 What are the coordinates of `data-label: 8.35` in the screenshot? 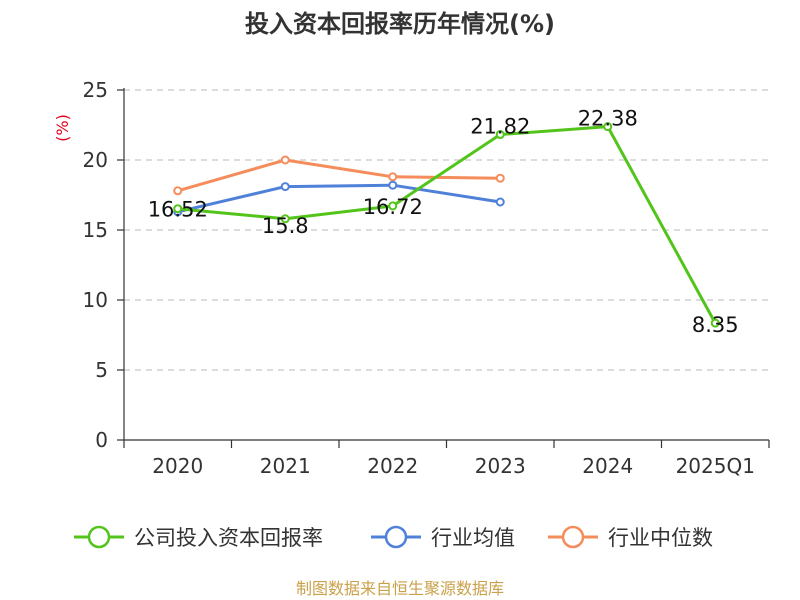 It's located at (715, 325).